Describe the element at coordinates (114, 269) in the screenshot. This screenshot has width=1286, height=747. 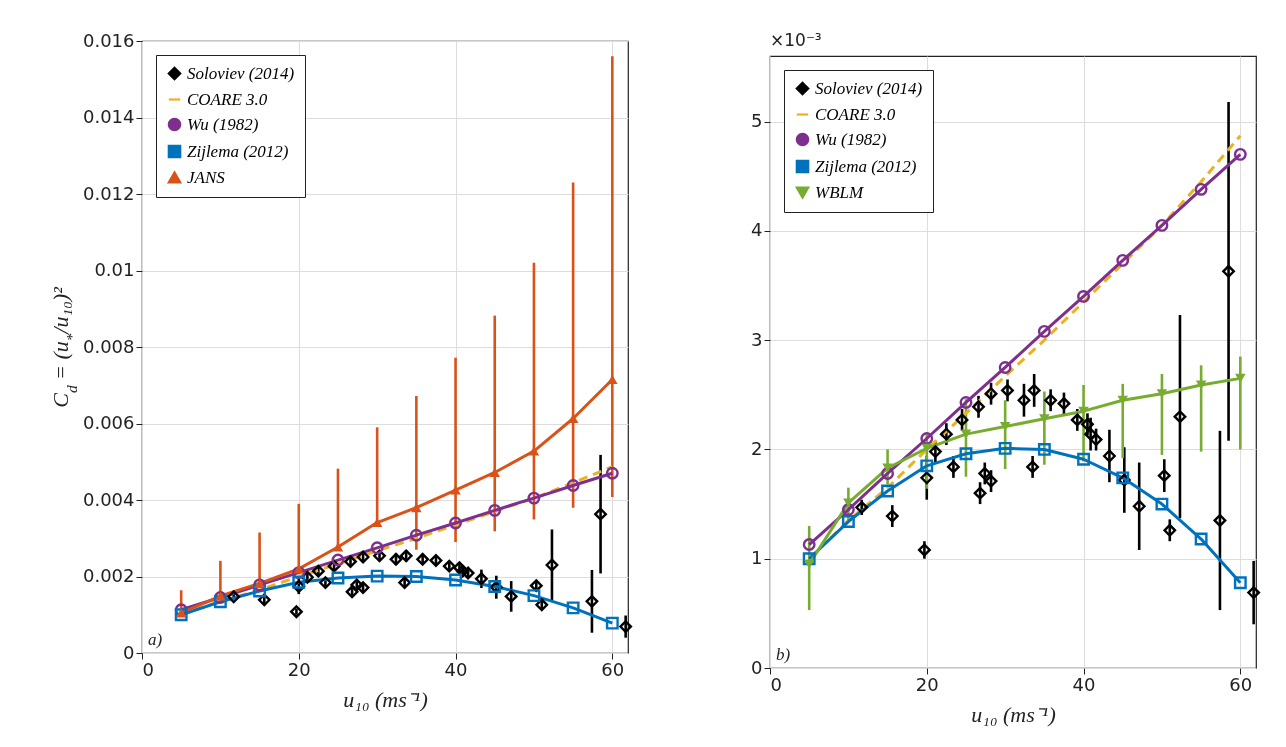
I see `y-tick-label: 0.01` at that location.